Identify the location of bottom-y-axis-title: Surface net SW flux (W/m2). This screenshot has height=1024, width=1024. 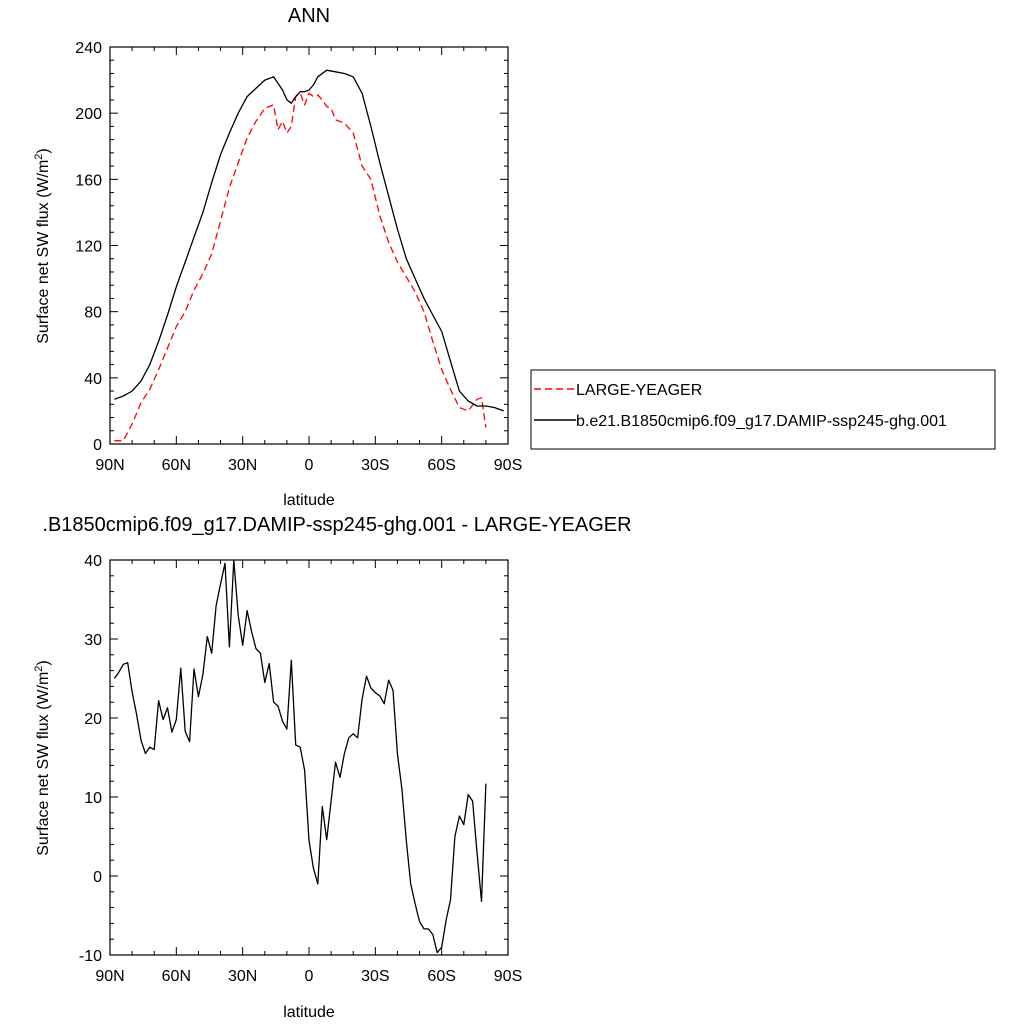
(42, 758).